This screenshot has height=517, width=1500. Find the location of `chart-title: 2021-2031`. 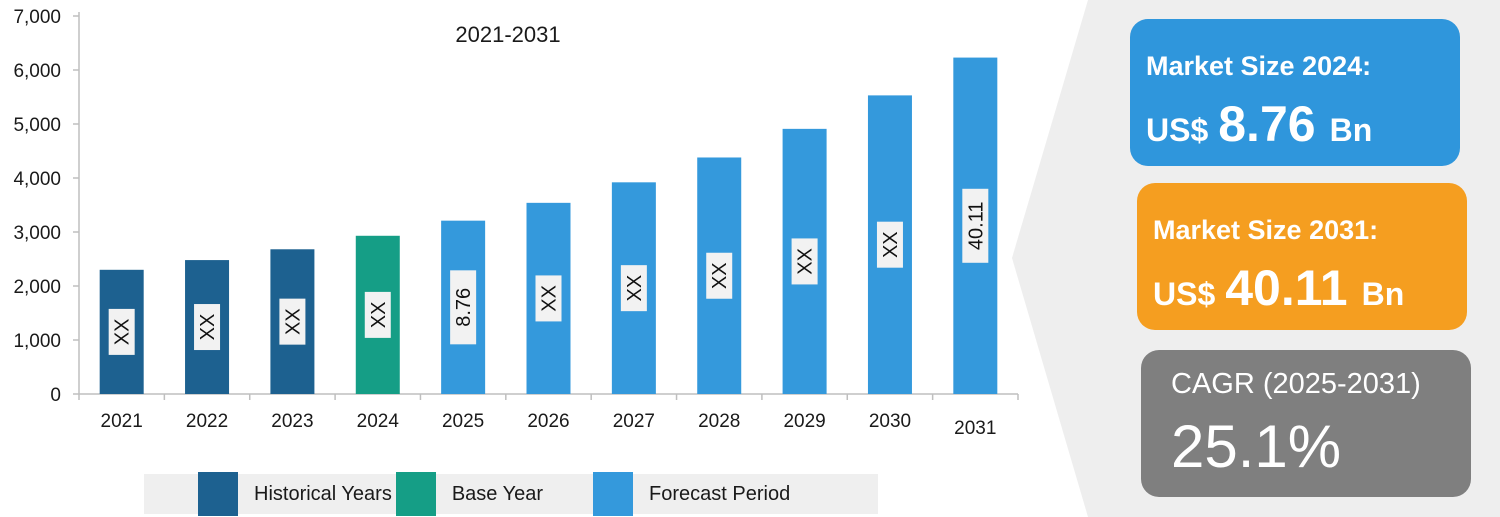

chart-title: 2021-2031 is located at coordinates (507, 34).